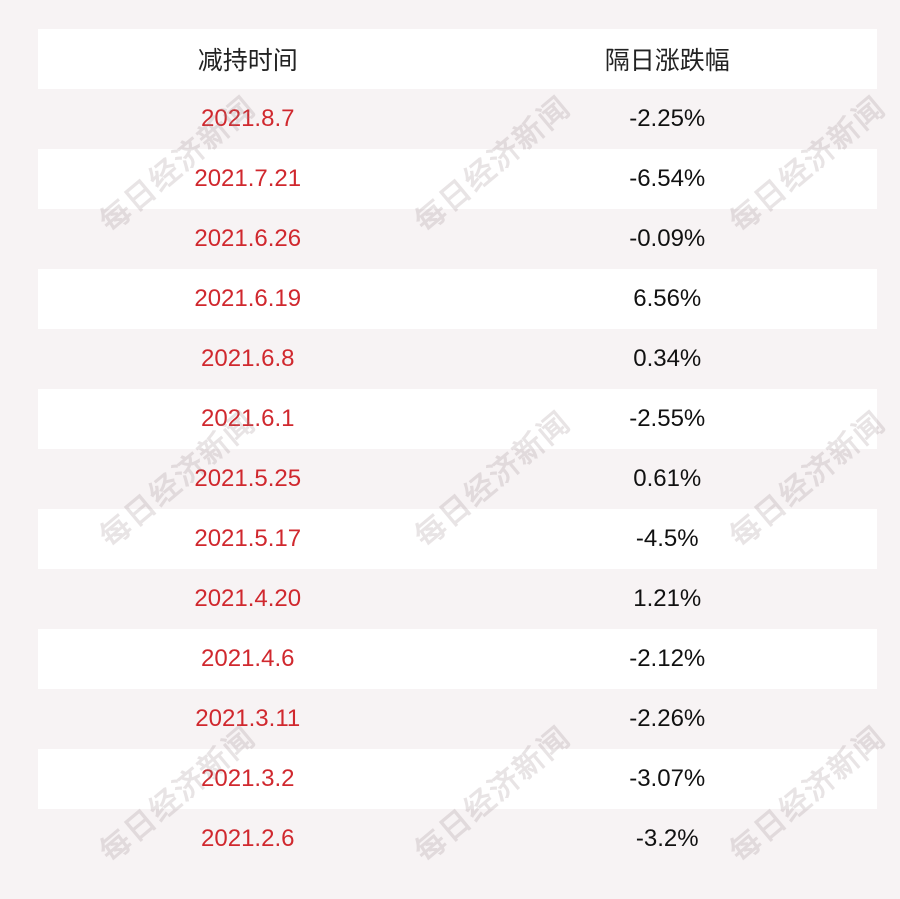  Describe the element at coordinates (667, 61) in the screenshot. I see `header-next-day-change: 隔日涨跌幅` at that location.